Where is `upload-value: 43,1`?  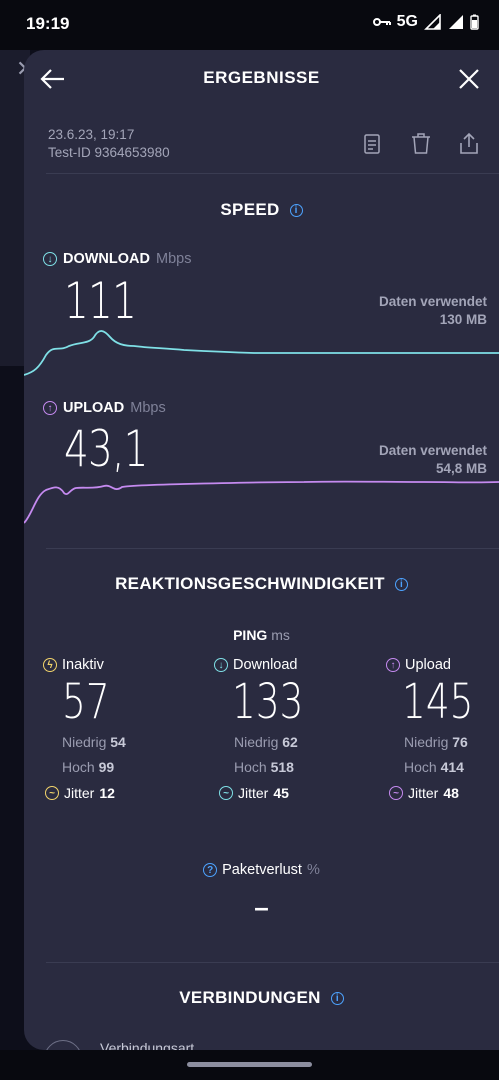 upload-value: 43,1 is located at coordinates (106, 449).